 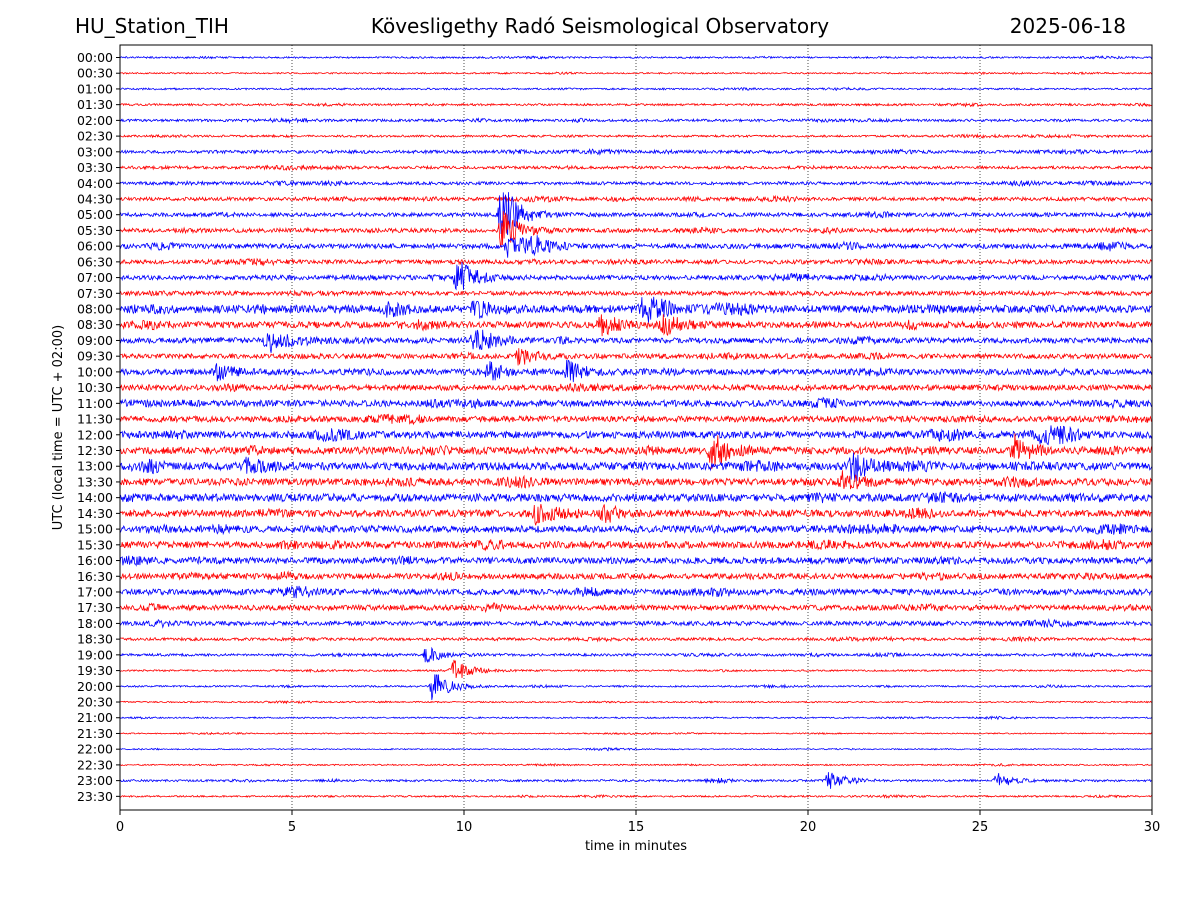 I want to click on y-tick-label-28: 14:00, so click(x=95, y=497).